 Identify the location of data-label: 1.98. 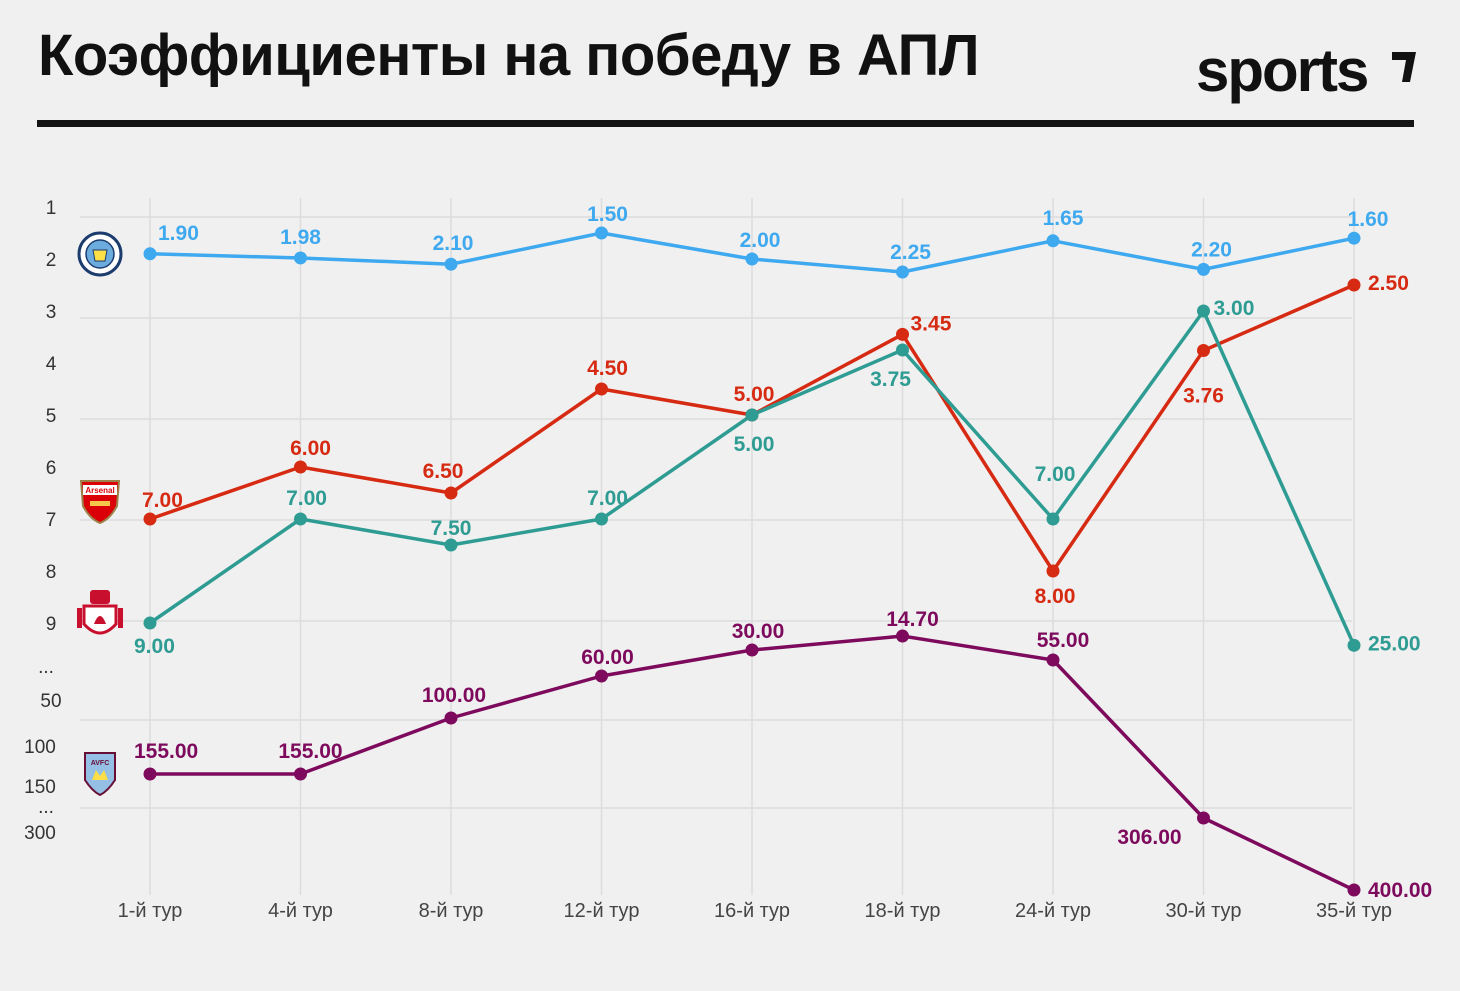
(300, 237).